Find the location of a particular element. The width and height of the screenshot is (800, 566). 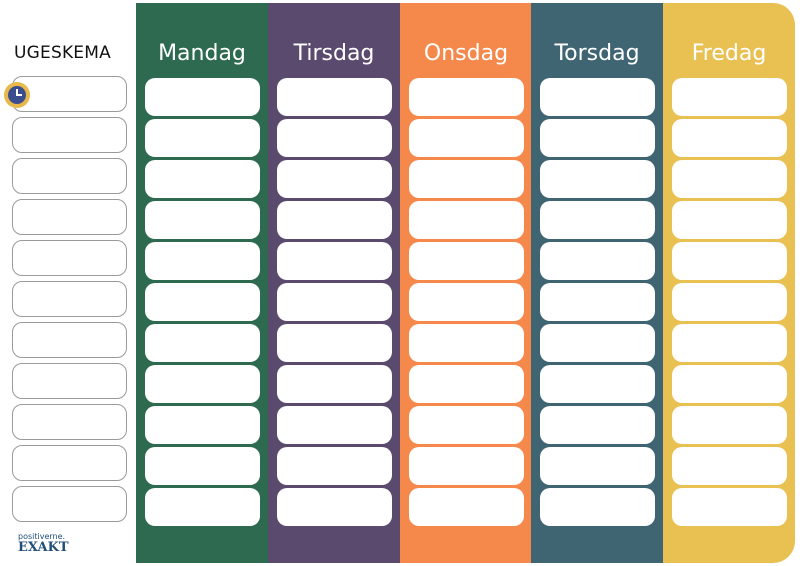

clock-icon is located at coordinates (17, 95).